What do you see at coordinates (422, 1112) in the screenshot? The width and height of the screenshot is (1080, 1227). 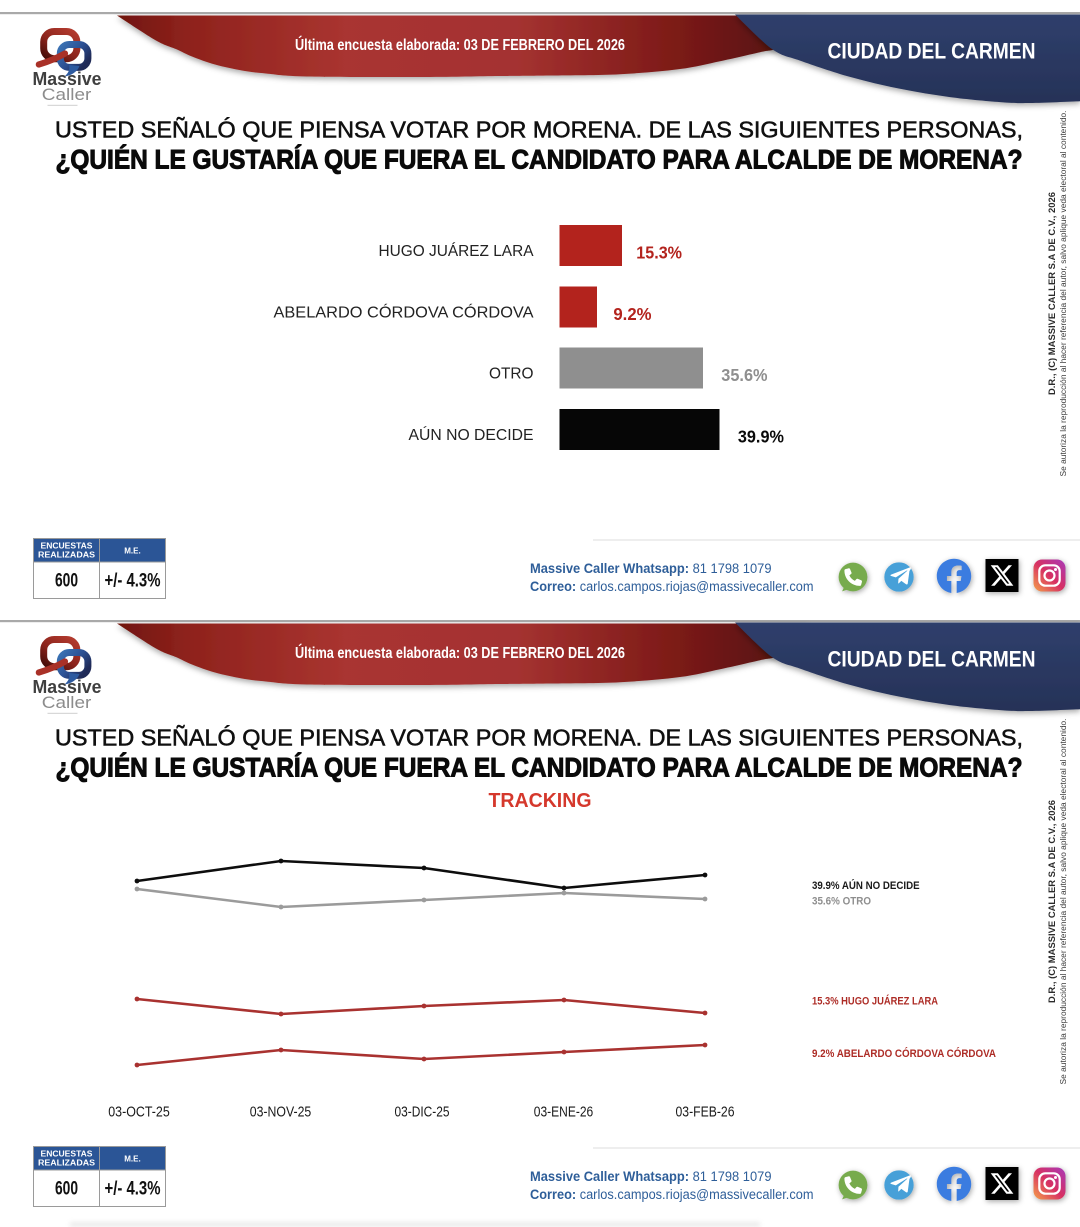 I see `svg-text: 03-DIC-25` at bounding box center [422, 1112].